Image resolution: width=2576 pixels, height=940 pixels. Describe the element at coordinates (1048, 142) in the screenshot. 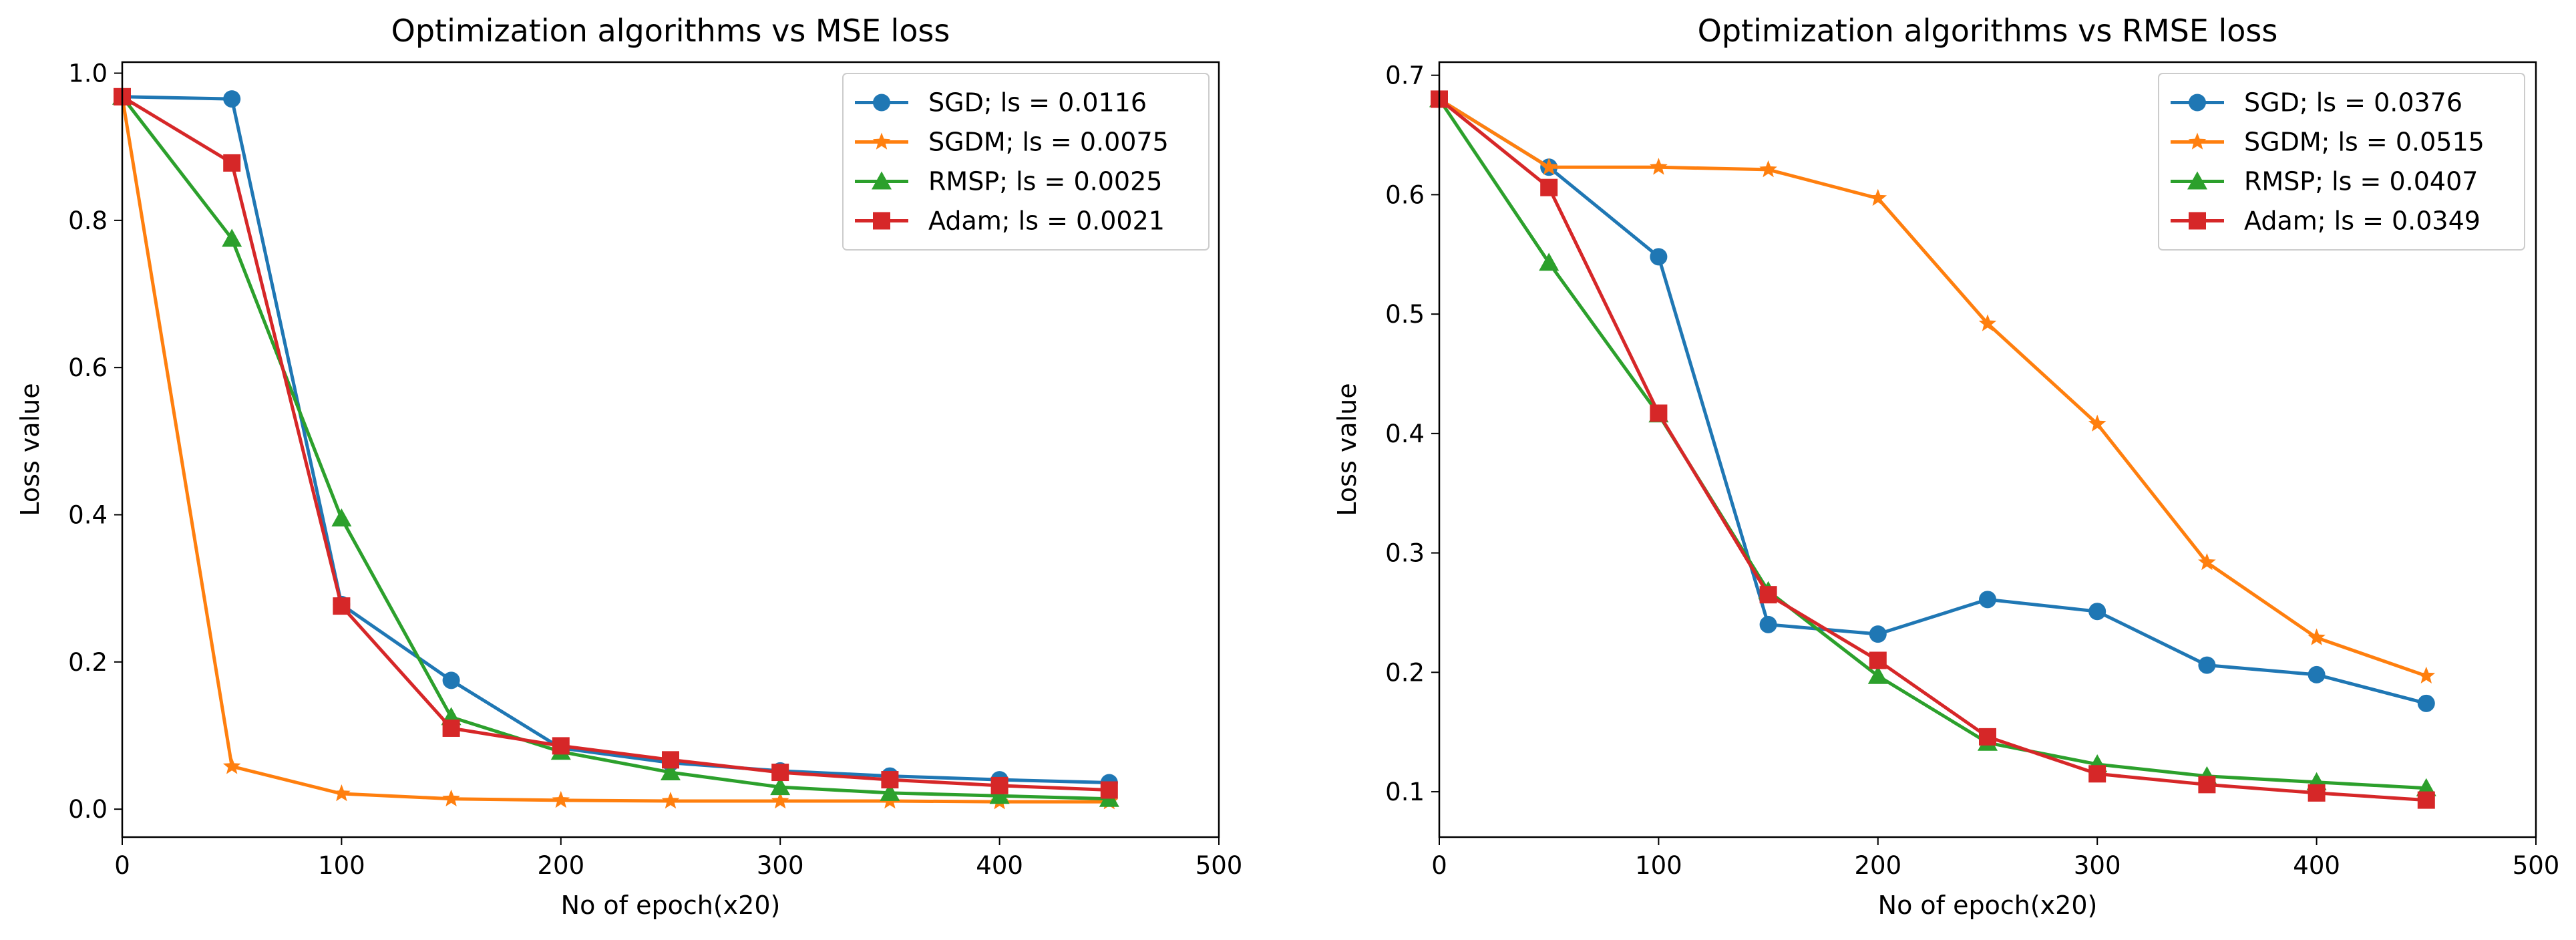

I see `legend-label: SGDM; ls = 0.0075` at that location.